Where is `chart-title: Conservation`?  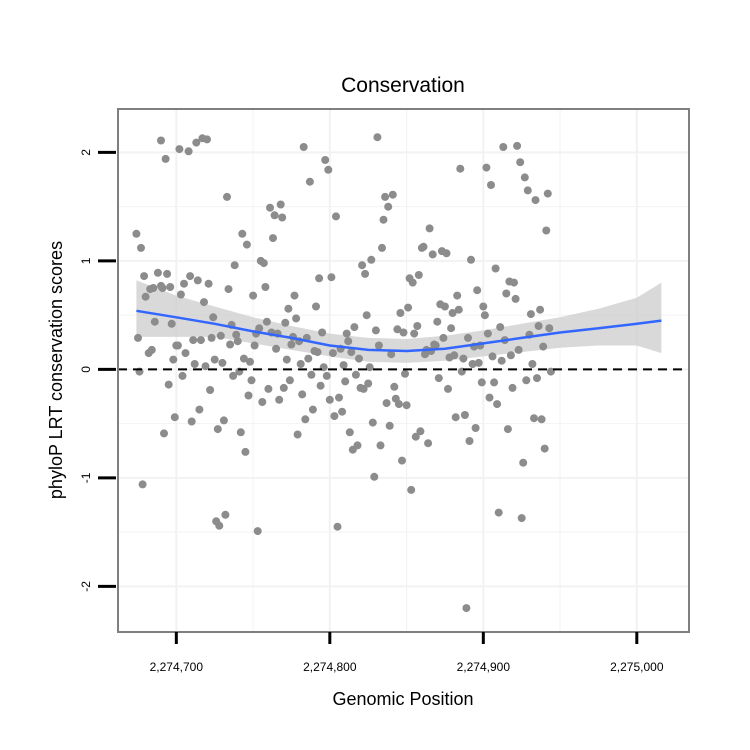
chart-title: Conservation is located at coordinates (403, 85).